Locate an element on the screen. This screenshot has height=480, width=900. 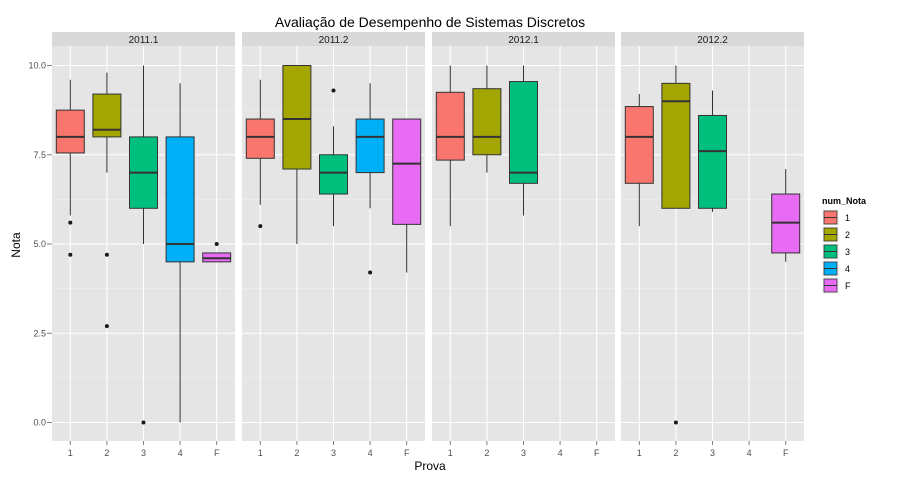
legend-item: 4 is located at coordinates (835, 268).